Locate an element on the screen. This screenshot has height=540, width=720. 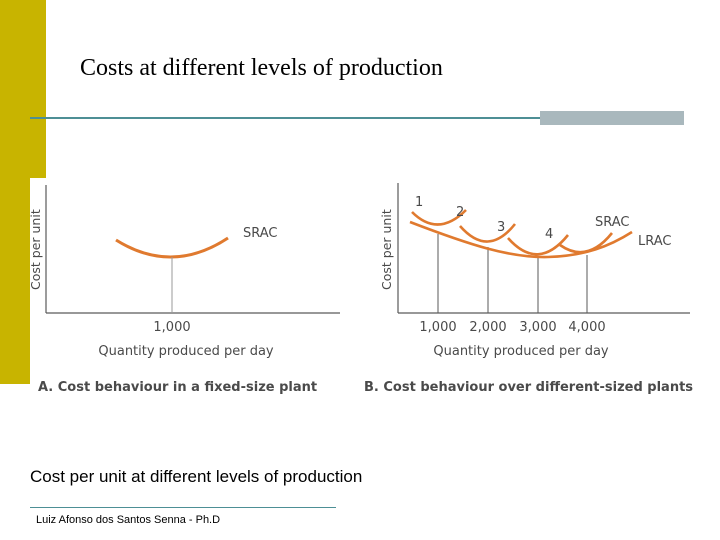
panel-a-srac-curve is located at coordinates (172, 247).